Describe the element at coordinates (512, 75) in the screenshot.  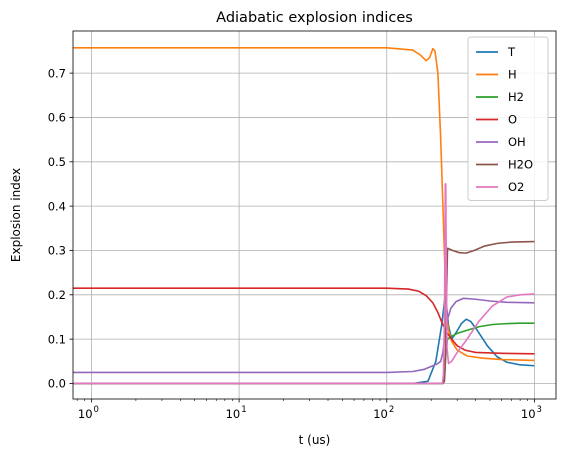
I see `legend-label: H` at that location.